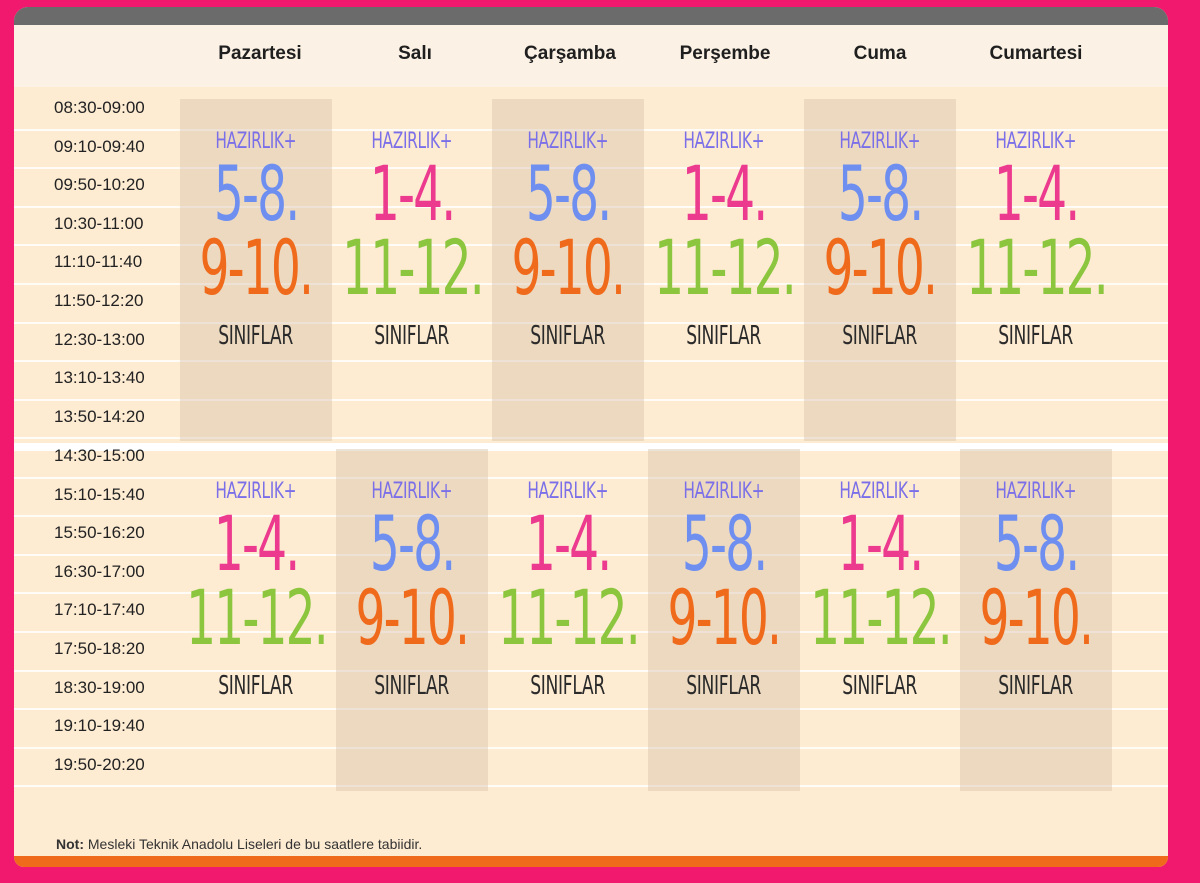  Describe the element at coordinates (99, 185) in the screenshot. I see `time-slot: 09:50-10:20` at that location.